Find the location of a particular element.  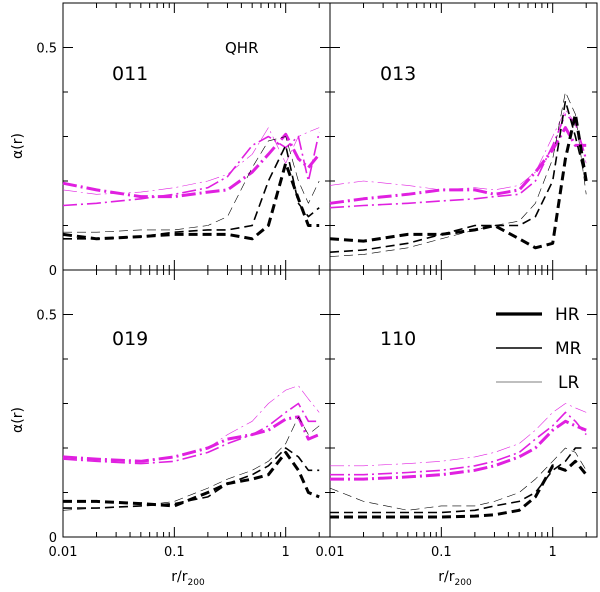

legend-label-hr: HR is located at coordinates (567, 315).